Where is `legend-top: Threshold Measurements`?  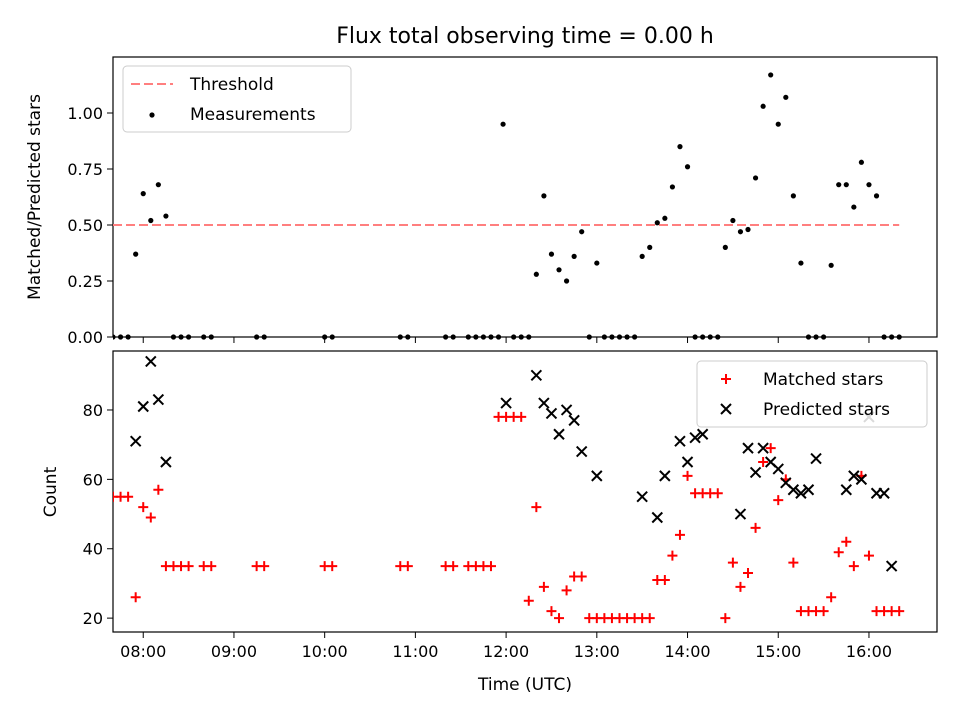 legend-top: Threshold Measurements is located at coordinates (237, 99).